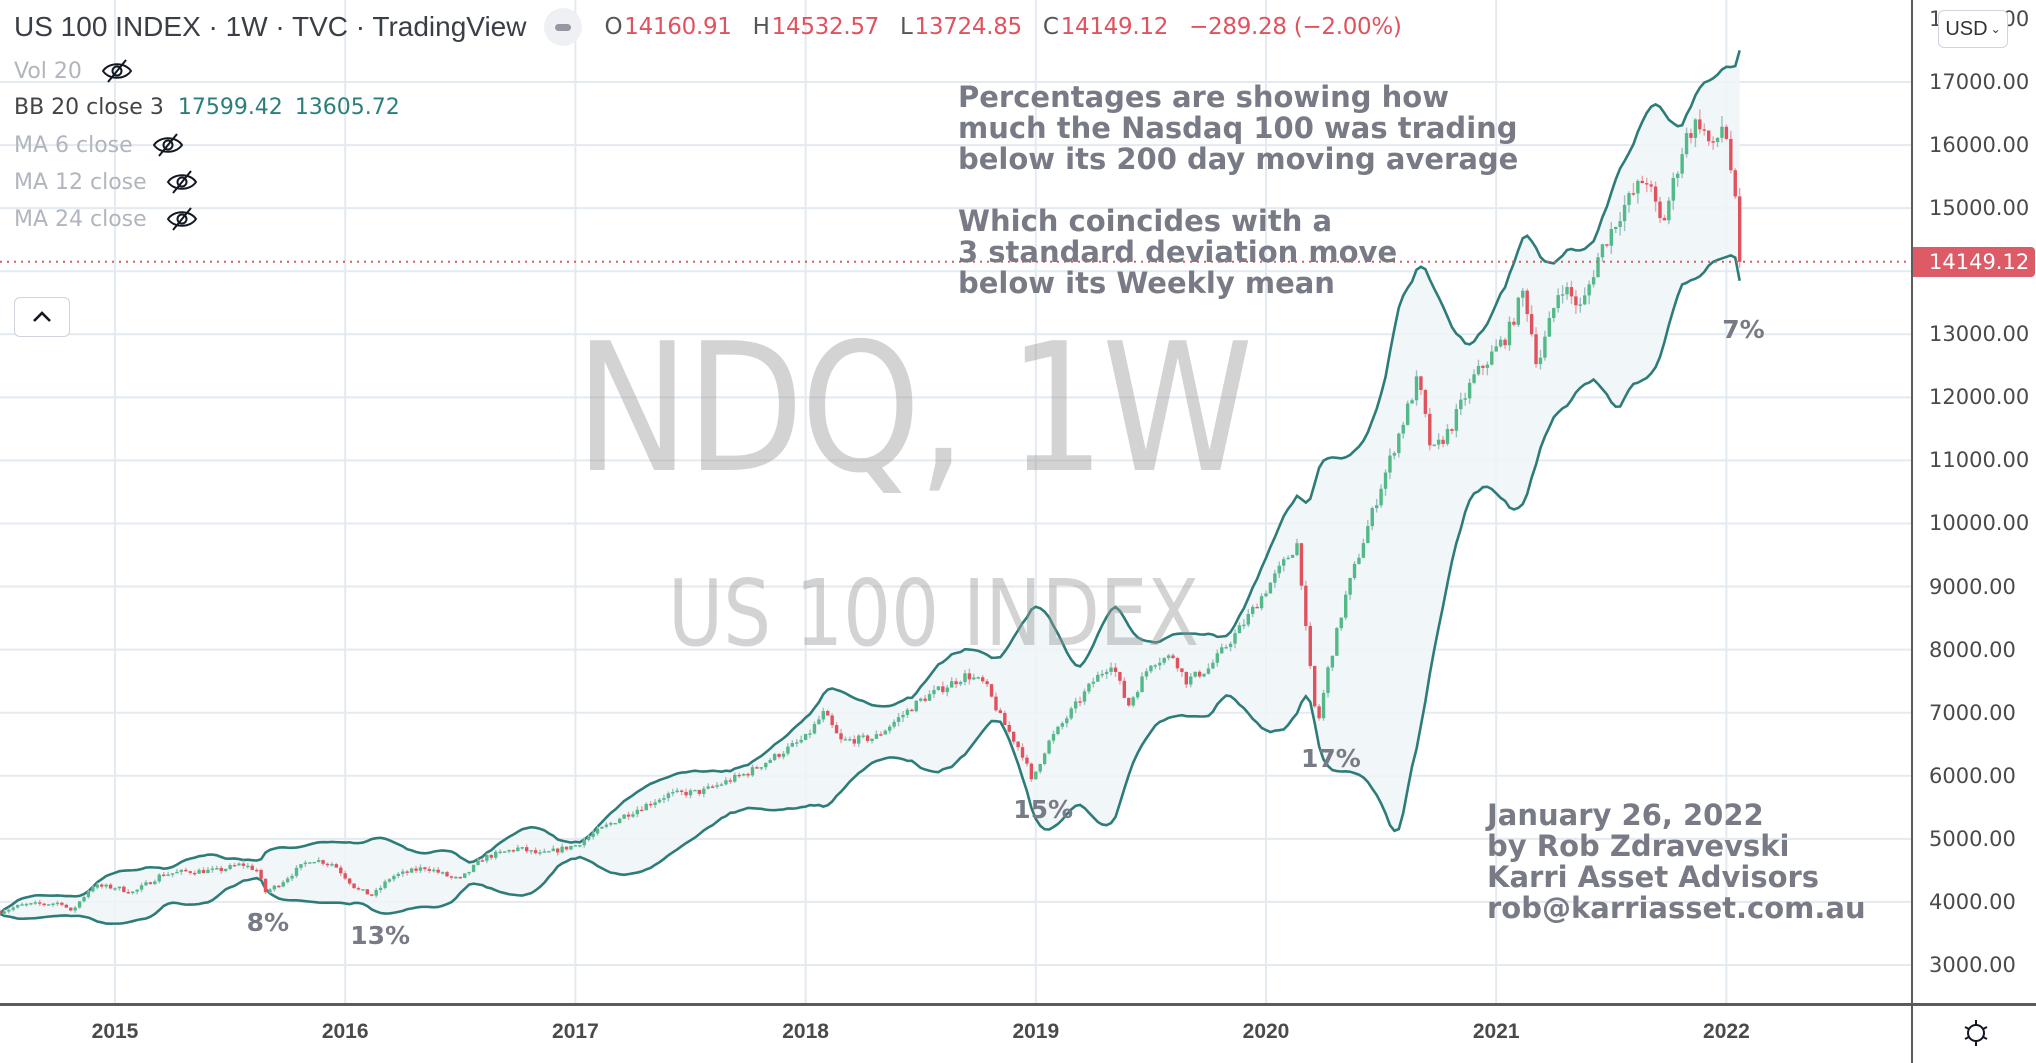 Image resolution: width=2036 pixels, height=1063 pixels. Describe the element at coordinates (1976, 1033) in the screenshot. I see `gear-icon` at that location.